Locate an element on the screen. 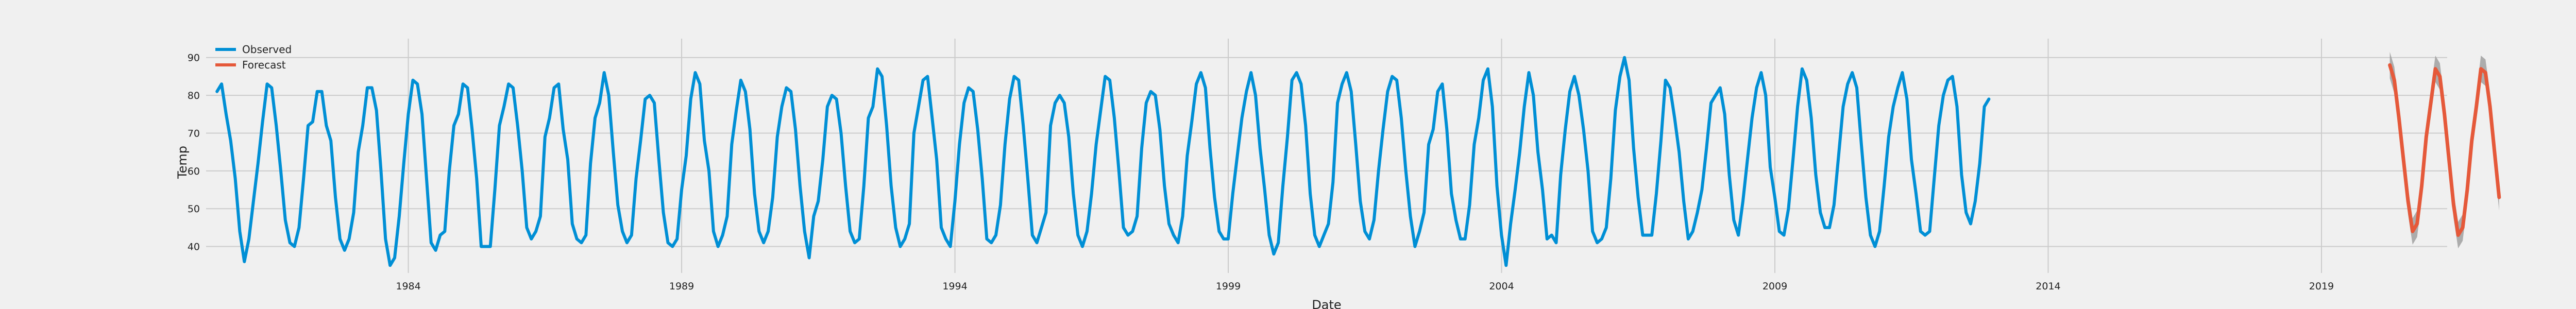 The width and height of the screenshot is (2576, 309). legend: Observed Forecast is located at coordinates (253, 57).